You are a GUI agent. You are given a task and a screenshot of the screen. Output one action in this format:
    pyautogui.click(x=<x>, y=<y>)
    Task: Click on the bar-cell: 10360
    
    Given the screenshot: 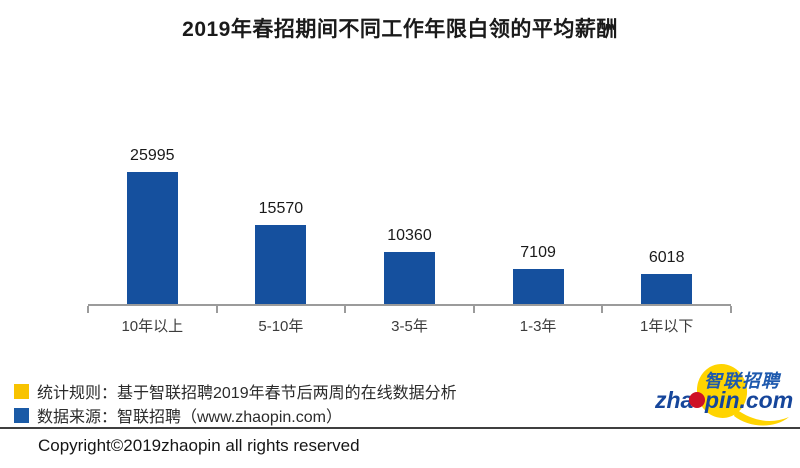 What is the action you would take?
    pyautogui.click(x=409, y=216)
    